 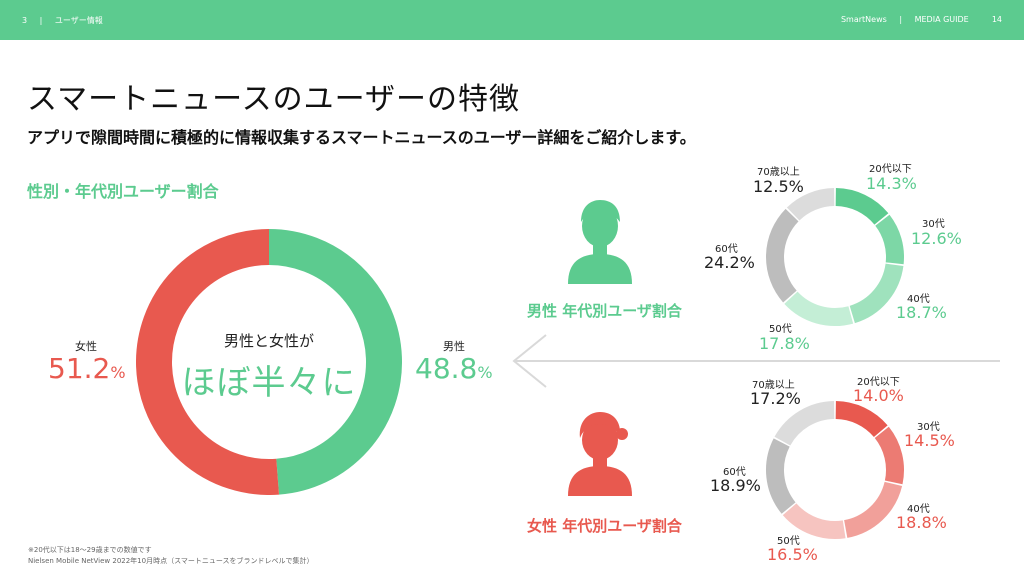 I want to click on male-value-30s: 12.6%, so click(x=936, y=238).